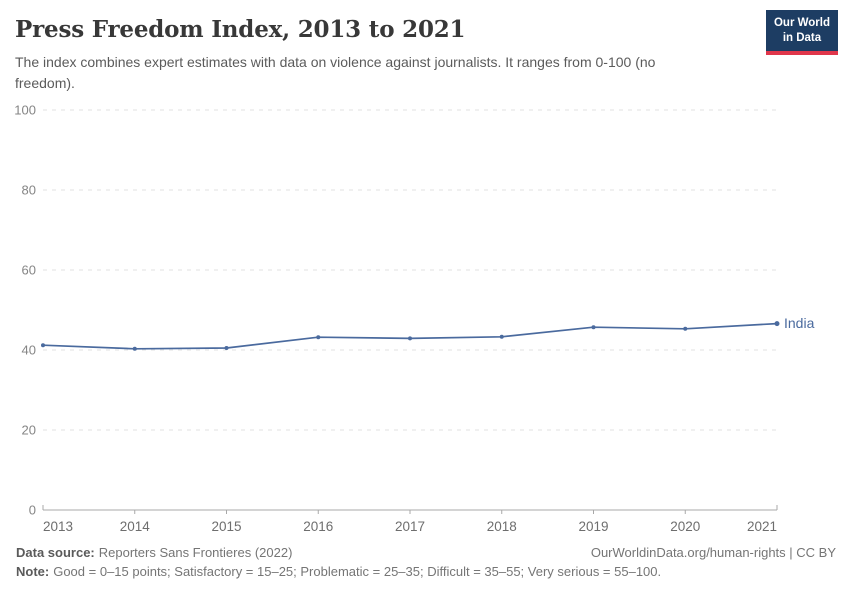 Image resolution: width=850 pixels, height=600 pixels. I want to click on owid-link: OurWorldinData.org/human-rights | CC BY, so click(713, 552).